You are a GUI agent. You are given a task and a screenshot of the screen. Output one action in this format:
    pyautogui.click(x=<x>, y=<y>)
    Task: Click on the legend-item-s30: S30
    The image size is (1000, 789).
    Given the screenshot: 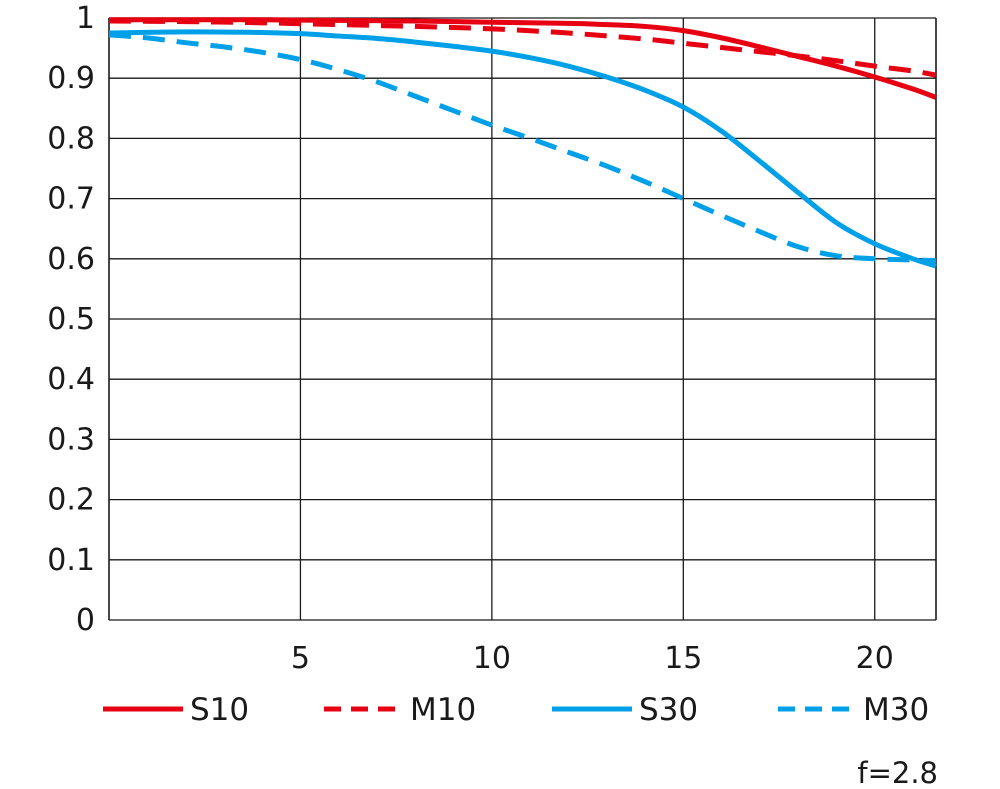 What is the action you would take?
    pyautogui.click(x=625, y=710)
    